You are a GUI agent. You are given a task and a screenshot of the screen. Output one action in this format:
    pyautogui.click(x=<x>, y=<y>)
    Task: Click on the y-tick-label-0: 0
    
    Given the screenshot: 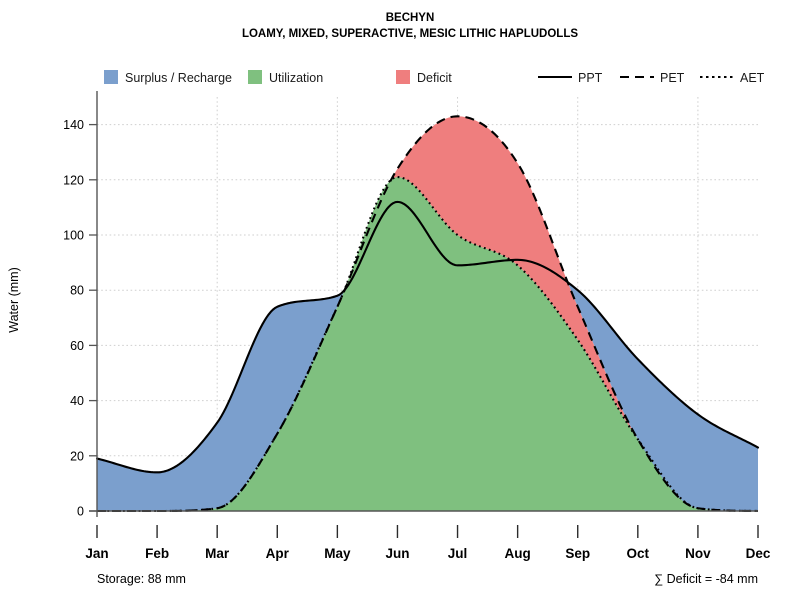 What is the action you would take?
    pyautogui.click(x=80, y=512)
    